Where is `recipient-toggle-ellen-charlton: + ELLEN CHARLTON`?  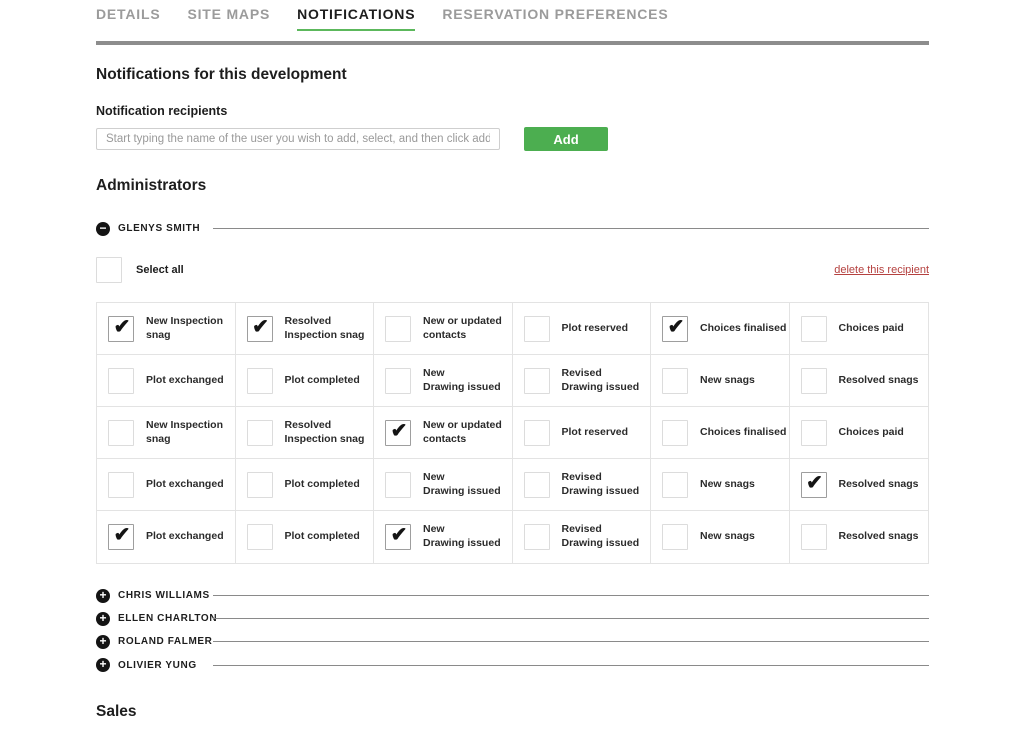
recipient-toggle-ellen-charlton: + ELLEN CHARLTON is located at coordinates (156, 618).